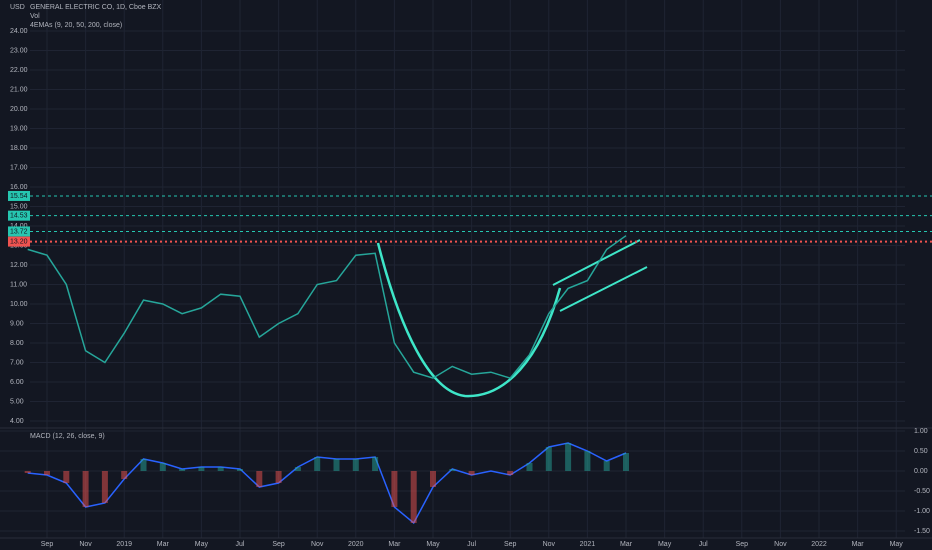 The image size is (932, 550). Describe the element at coordinates (327, 483) in the screenshot. I see `series-line` at that location.